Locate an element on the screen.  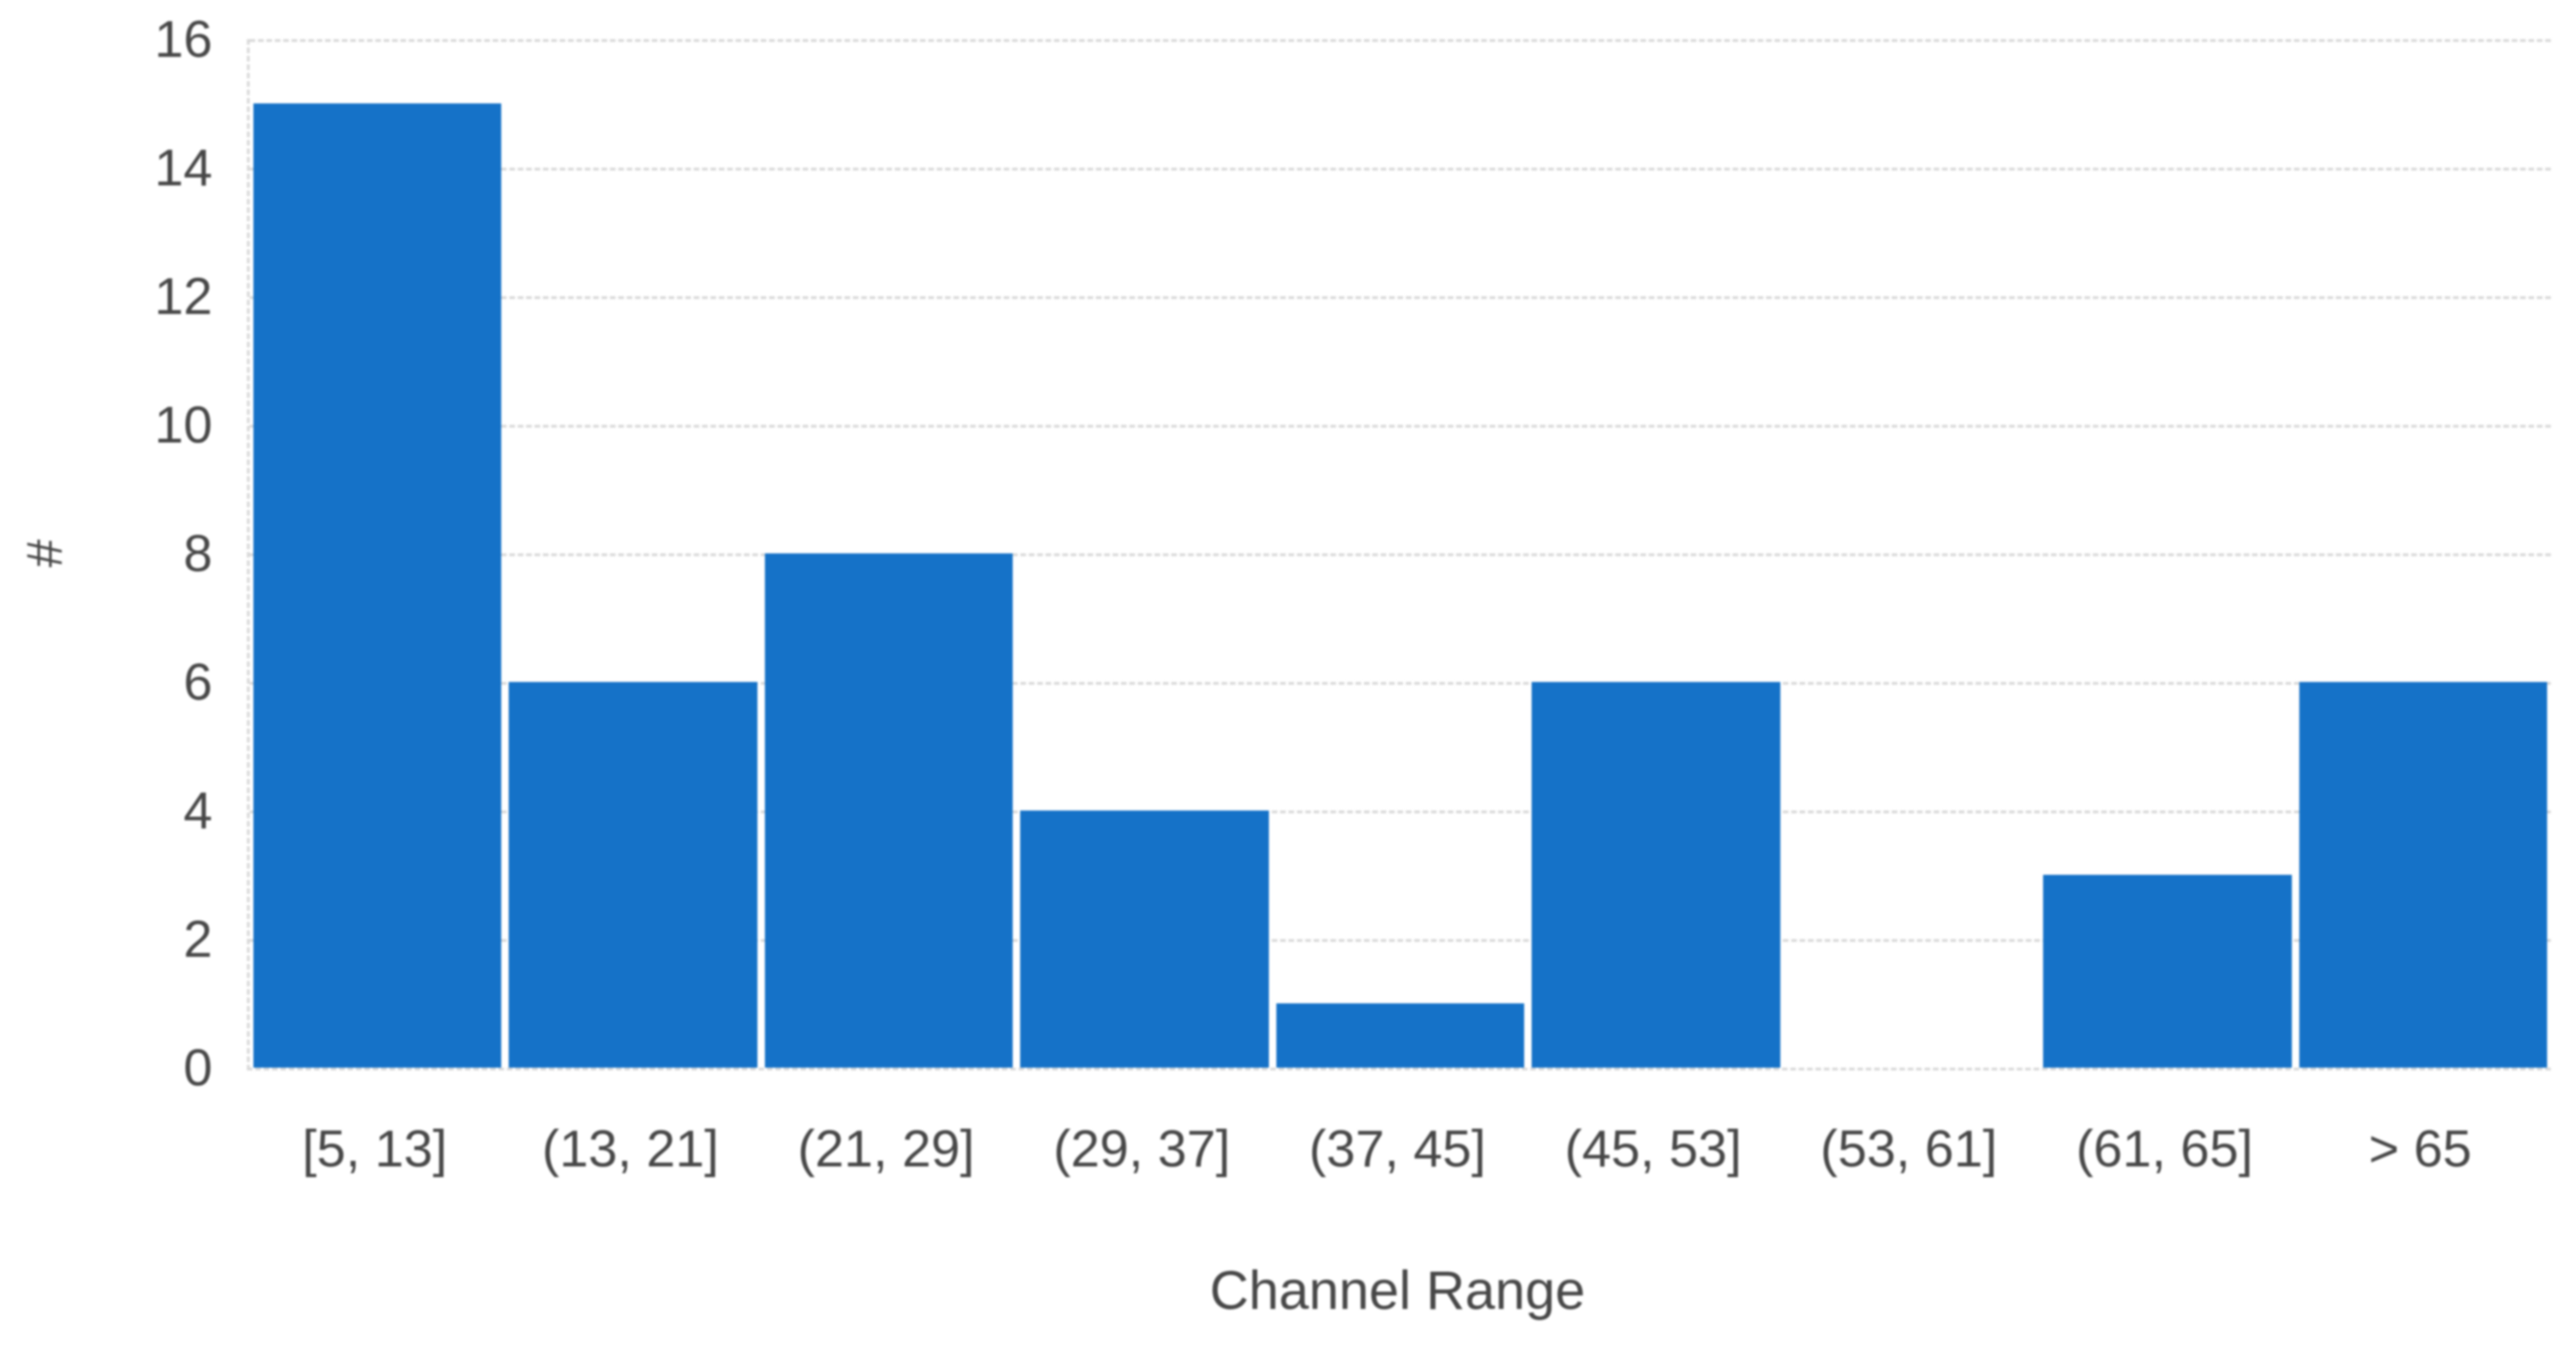
x-axis-title: Channel Range is located at coordinates (1397, 1290).